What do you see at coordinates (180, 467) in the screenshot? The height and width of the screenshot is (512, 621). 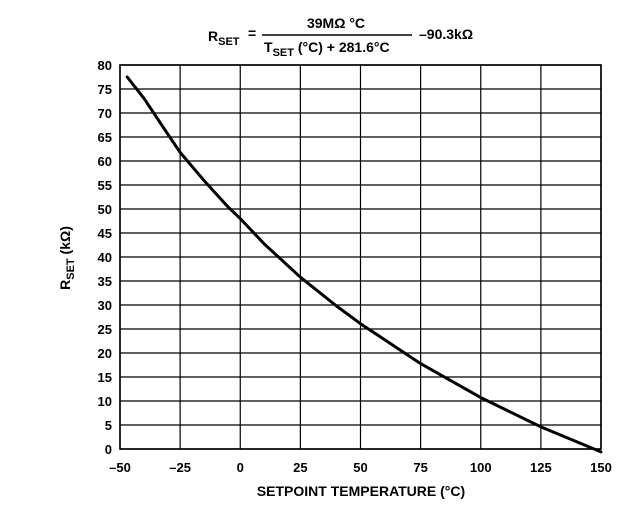 I see `x-tick-label: –25` at bounding box center [180, 467].